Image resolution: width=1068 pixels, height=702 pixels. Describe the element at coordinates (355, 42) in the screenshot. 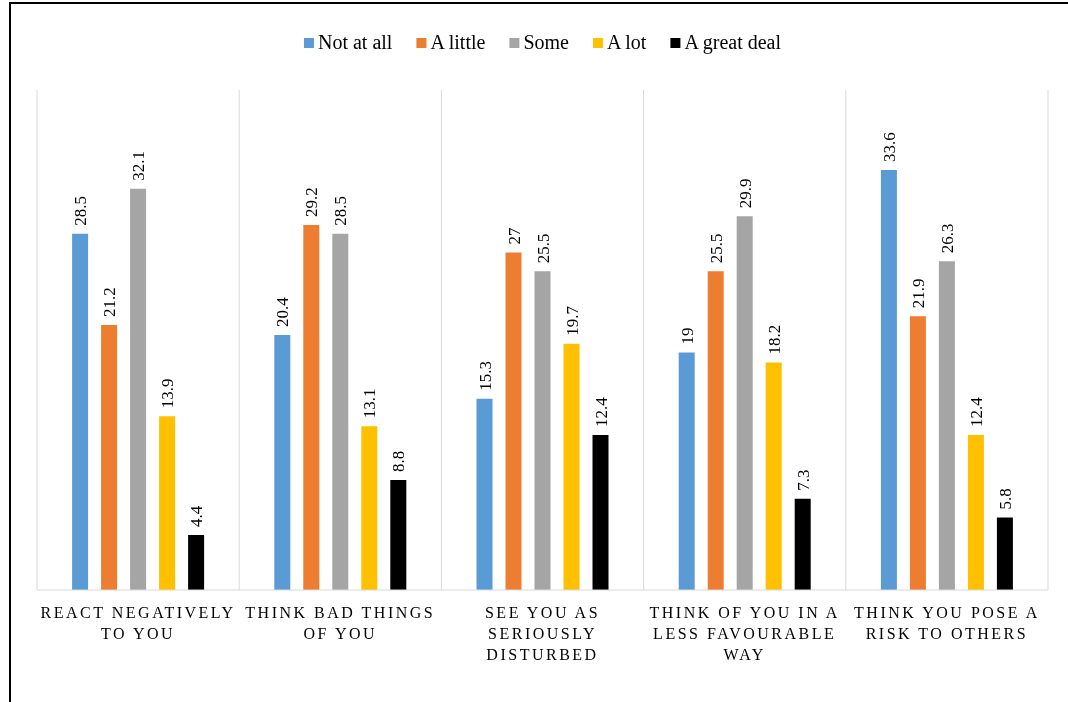

I see `legend-label: Not at all` at that location.